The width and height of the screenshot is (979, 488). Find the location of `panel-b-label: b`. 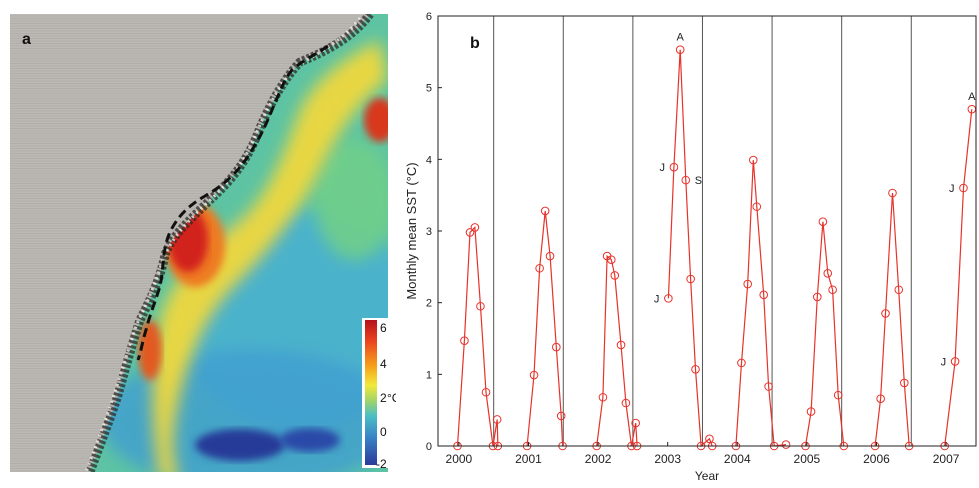

panel-b-label: b is located at coordinates (475, 43).